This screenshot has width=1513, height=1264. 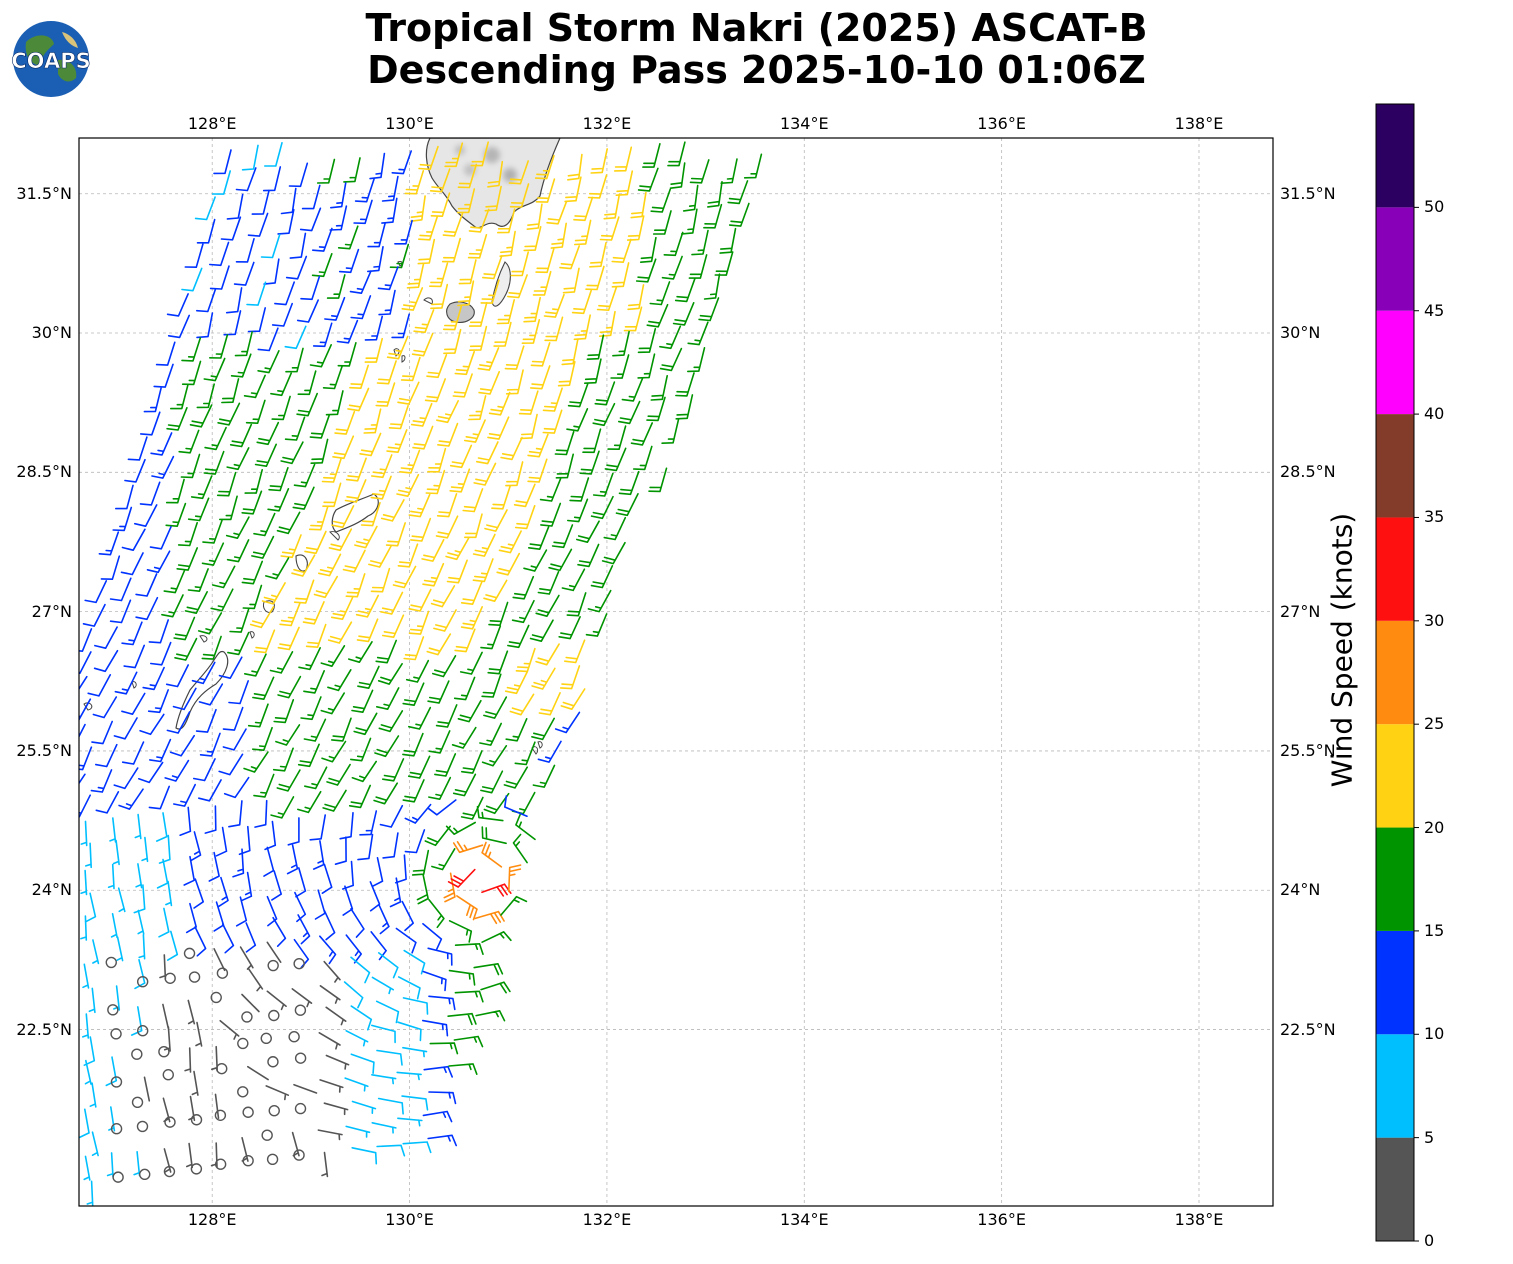 I want to click on lon-tick-label: 132°E, so click(x=607, y=123).